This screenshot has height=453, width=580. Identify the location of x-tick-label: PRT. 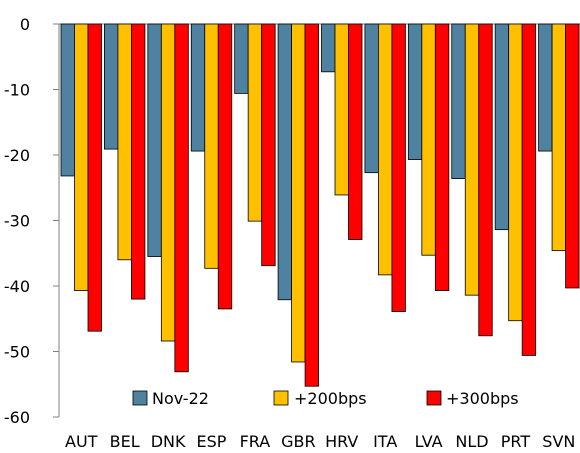
(516, 441).